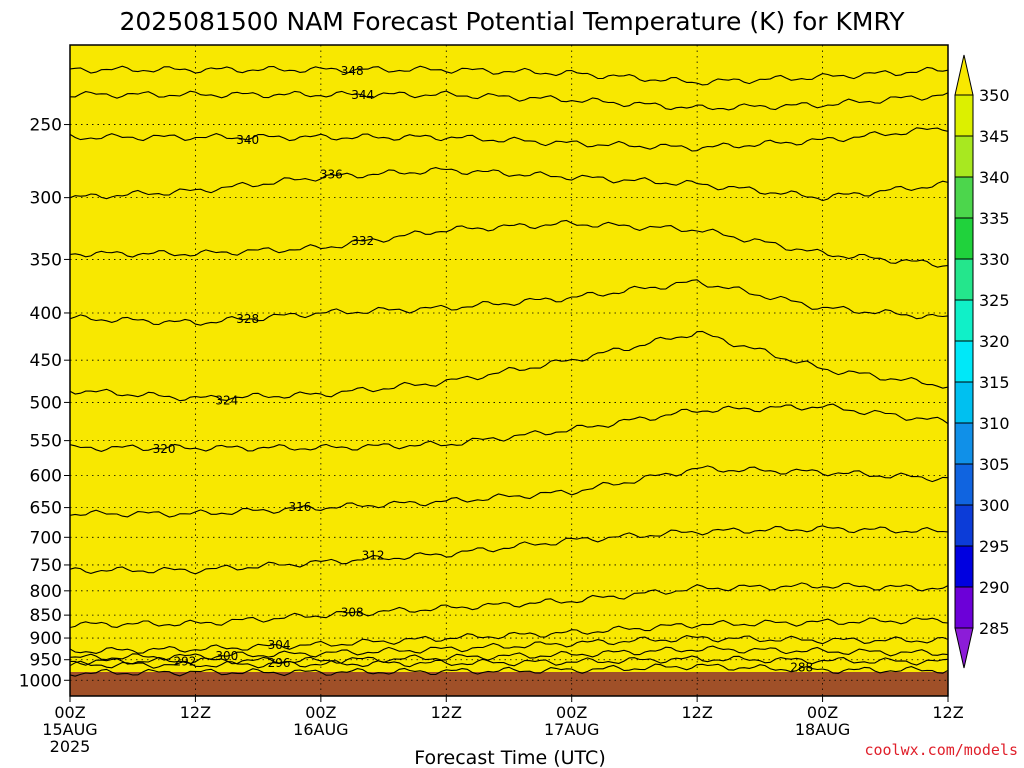  What do you see at coordinates (994, 423) in the screenshot?
I see `colorbar-label: 310` at bounding box center [994, 423].